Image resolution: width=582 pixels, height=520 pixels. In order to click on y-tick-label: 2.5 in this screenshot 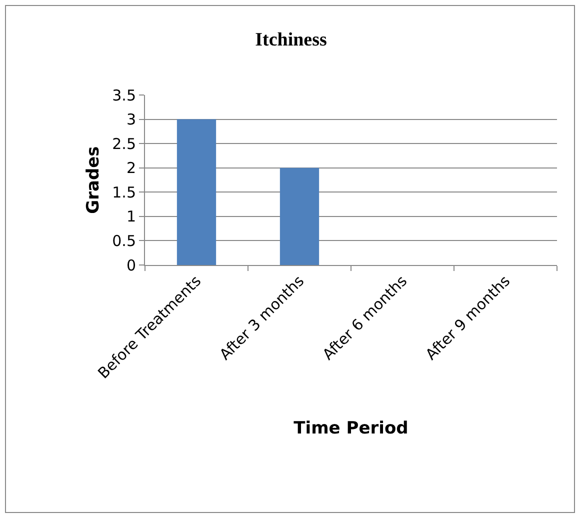, I will do `click(124, 143)`.